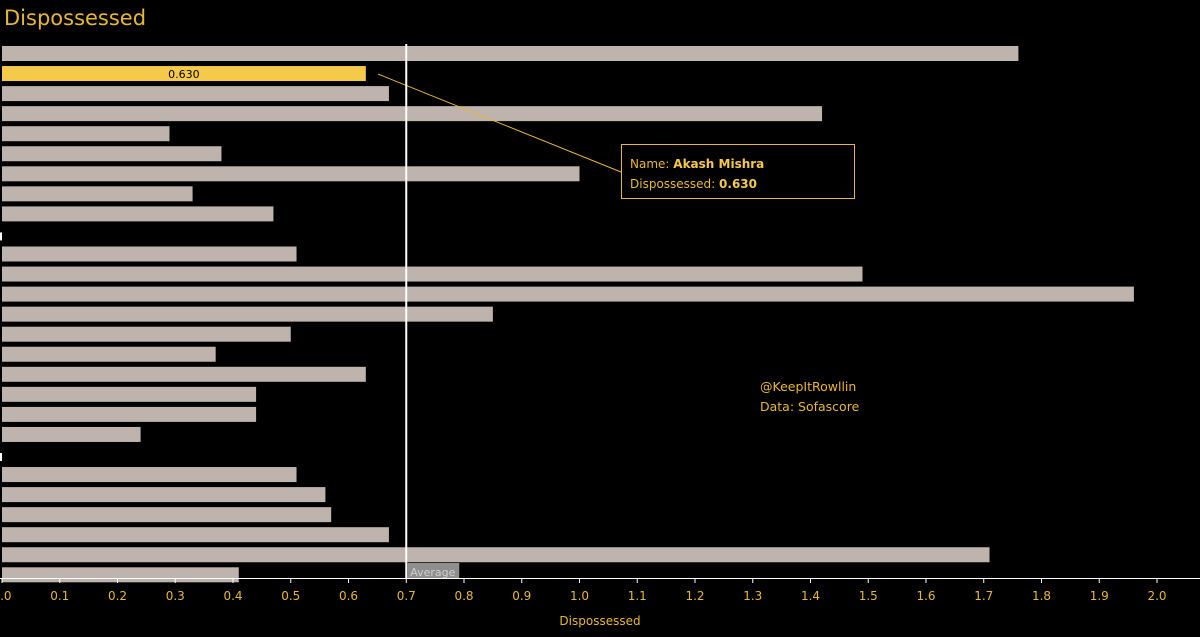 Image resolution: width=1200 pixels, height=637 pixels. I want to click on x-tick-label: 0.8, so click(463, 596).